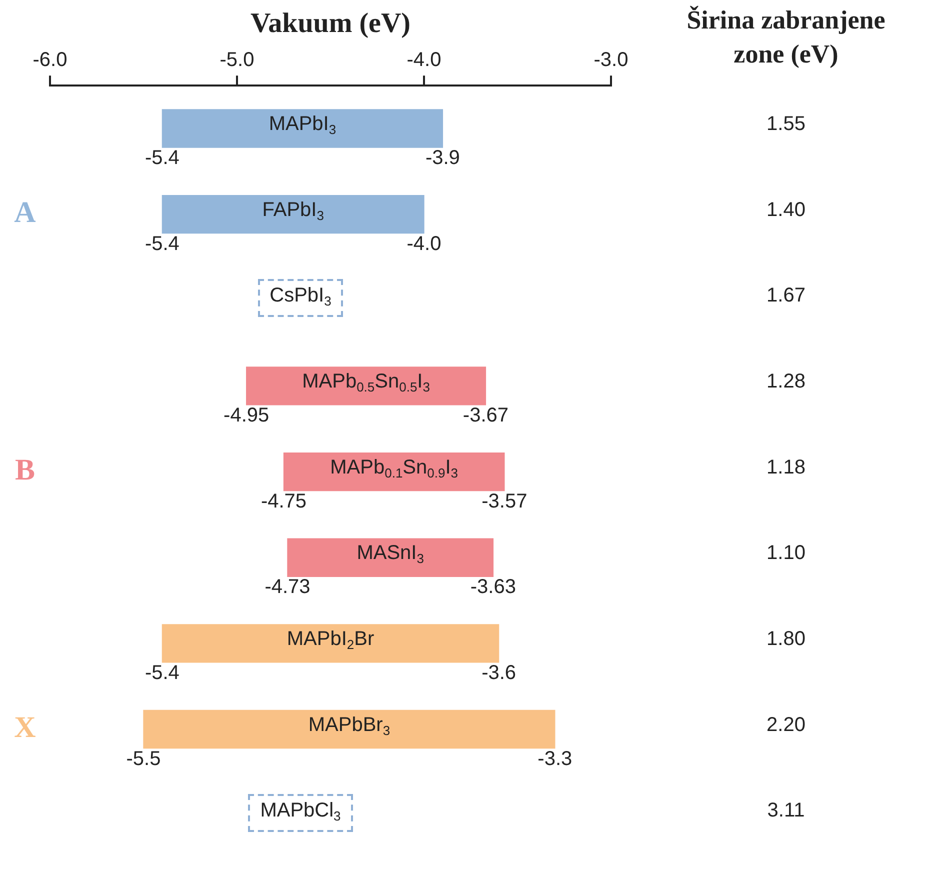 The image size is (936, 876). Describe the element at coordinates (247, 415) in the screenshot. I see `annotation: -4.95` at that location.